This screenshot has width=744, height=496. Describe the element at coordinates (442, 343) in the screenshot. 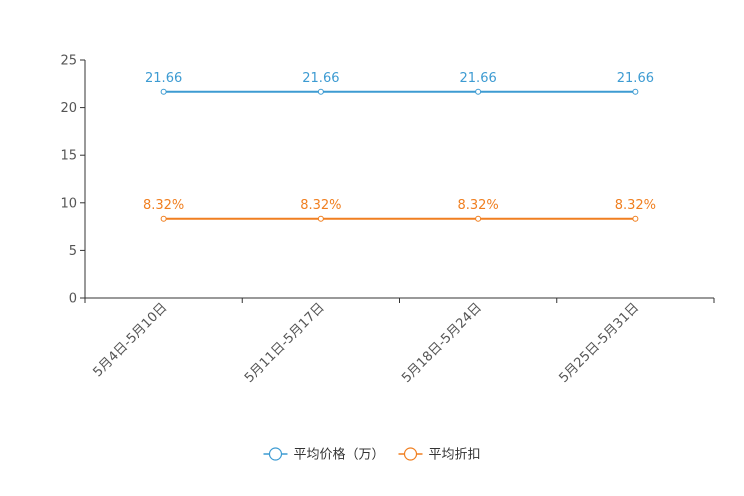

I see `x-category-label: 5月18日-5月24日` at that location.